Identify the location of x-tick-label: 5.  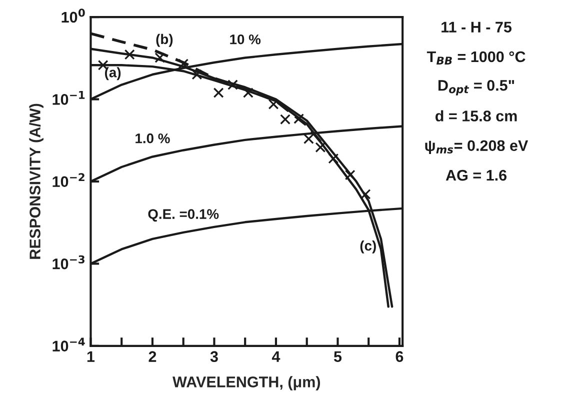
(338, 356).